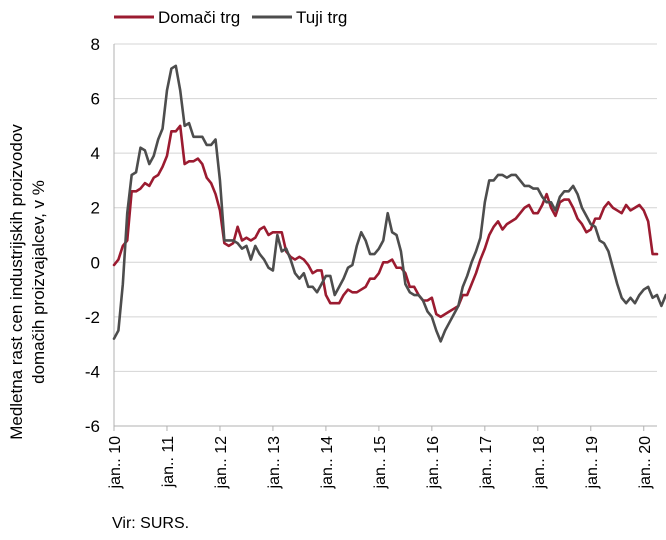  I want to click on legend: Domači trg Tuji trg, so click(230, 17).